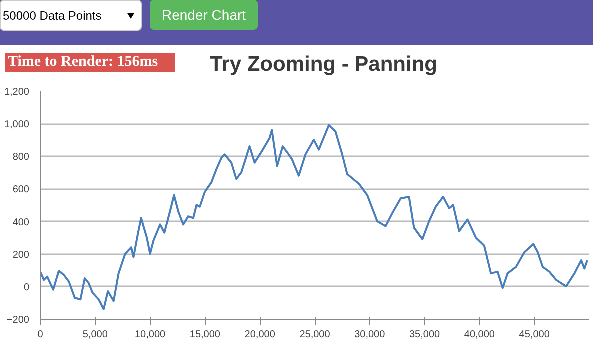 The image size is (593, 347). Describe the element at coordinates (41, 335) in the screenshot. I see `x-tick-label: 0` at that location.